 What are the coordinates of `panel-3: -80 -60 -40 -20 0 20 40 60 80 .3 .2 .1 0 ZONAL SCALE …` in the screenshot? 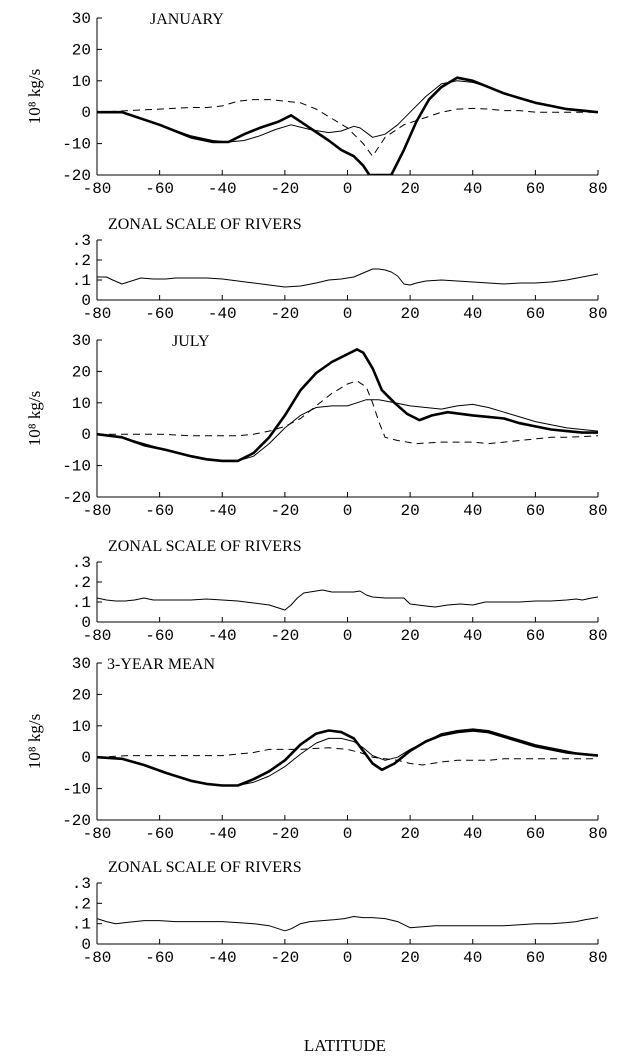 It's located at (340, 591).